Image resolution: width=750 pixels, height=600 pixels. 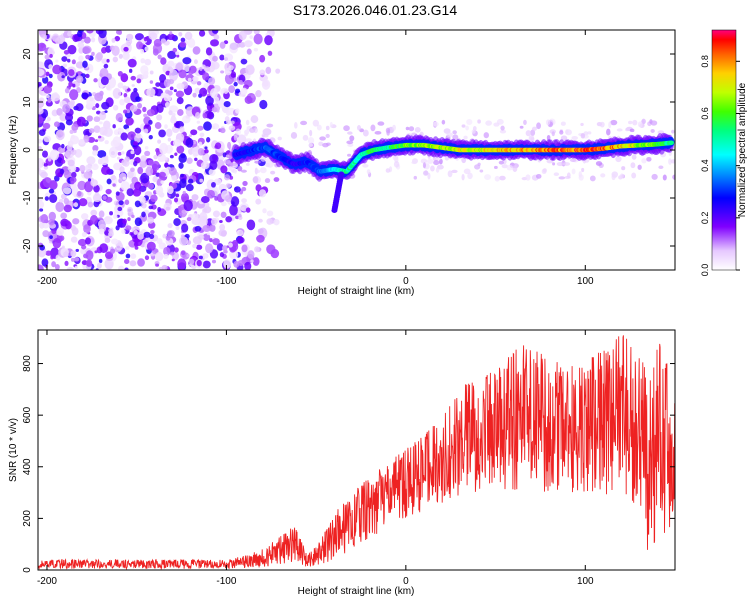 I want to click on colorbar-tick-label: 0.0, so click(x=705, y=270).